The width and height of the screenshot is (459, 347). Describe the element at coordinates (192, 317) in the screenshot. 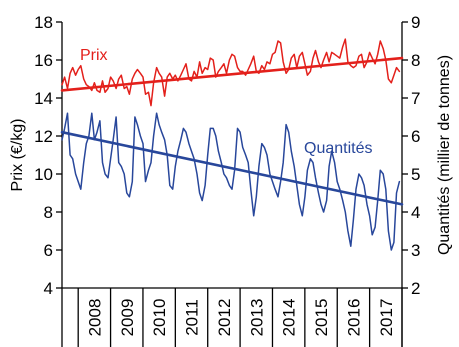

I see `year-label: 2011` at that location.